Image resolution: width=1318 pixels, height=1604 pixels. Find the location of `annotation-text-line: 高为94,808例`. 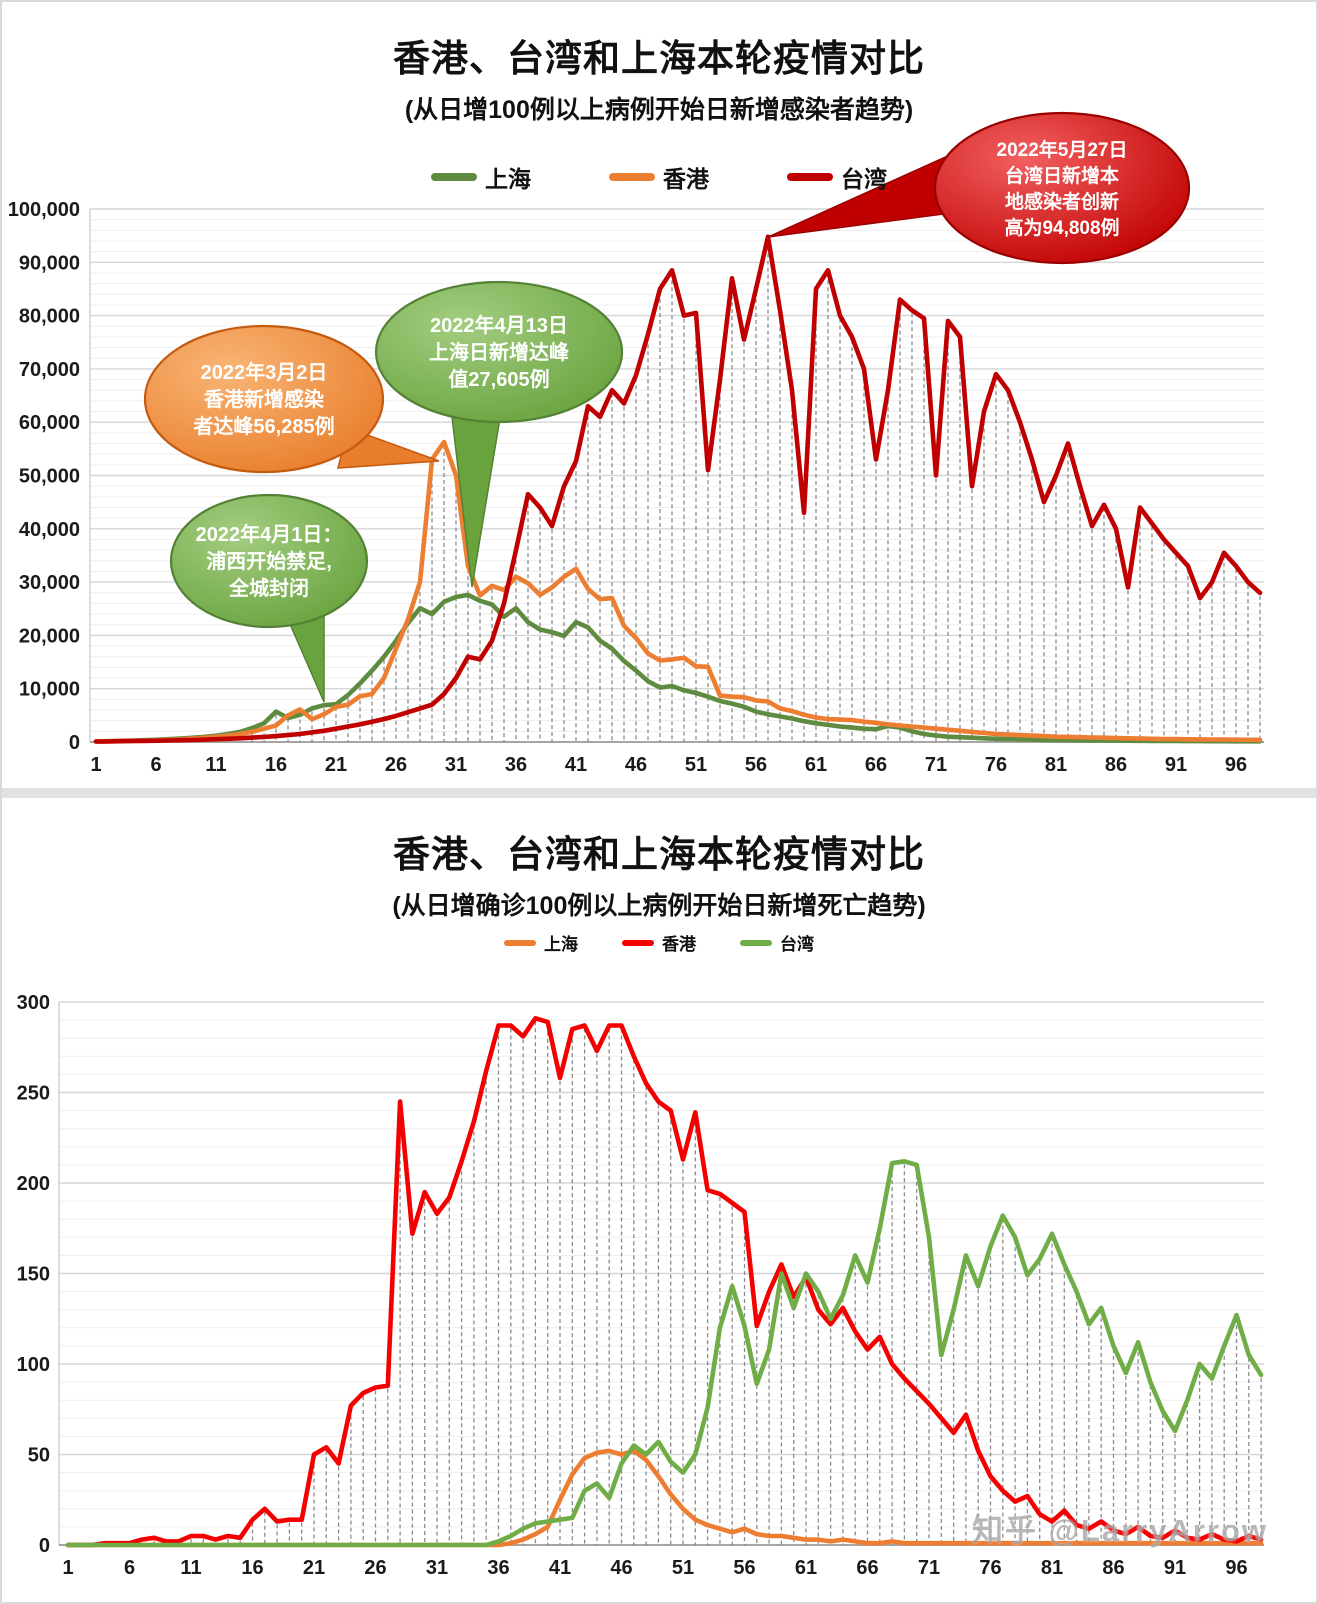

annotation-text-line: 高为94,808例 is located at coordinates (1061, 227).